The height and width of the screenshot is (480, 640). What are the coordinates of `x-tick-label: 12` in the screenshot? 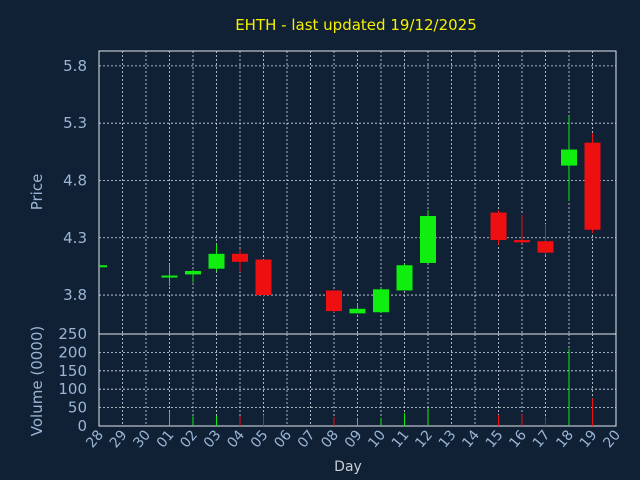 It's located at (424, 439).